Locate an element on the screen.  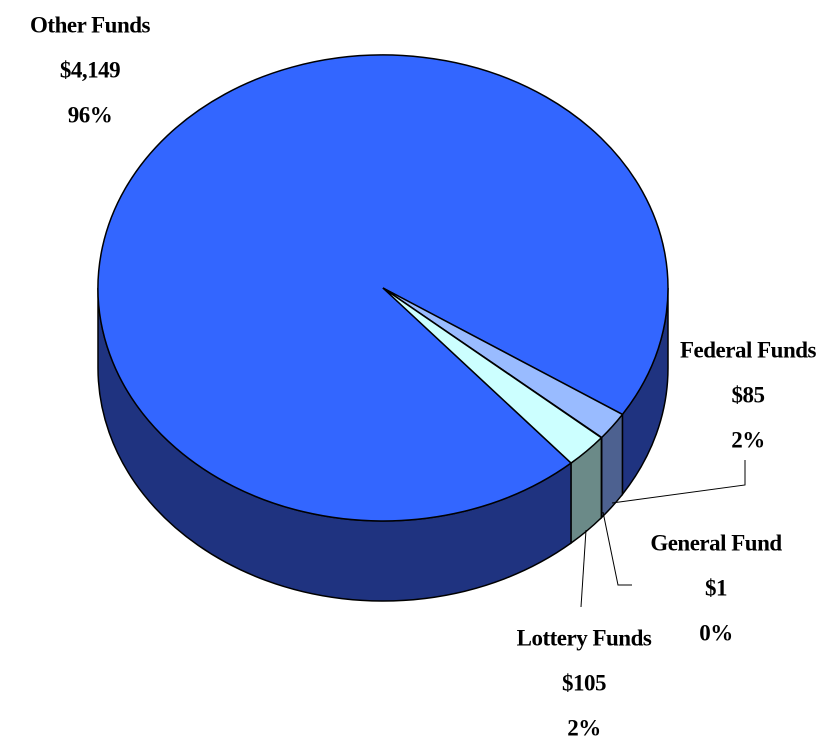
slice-value: $1 is located at coordinates (716, 587).